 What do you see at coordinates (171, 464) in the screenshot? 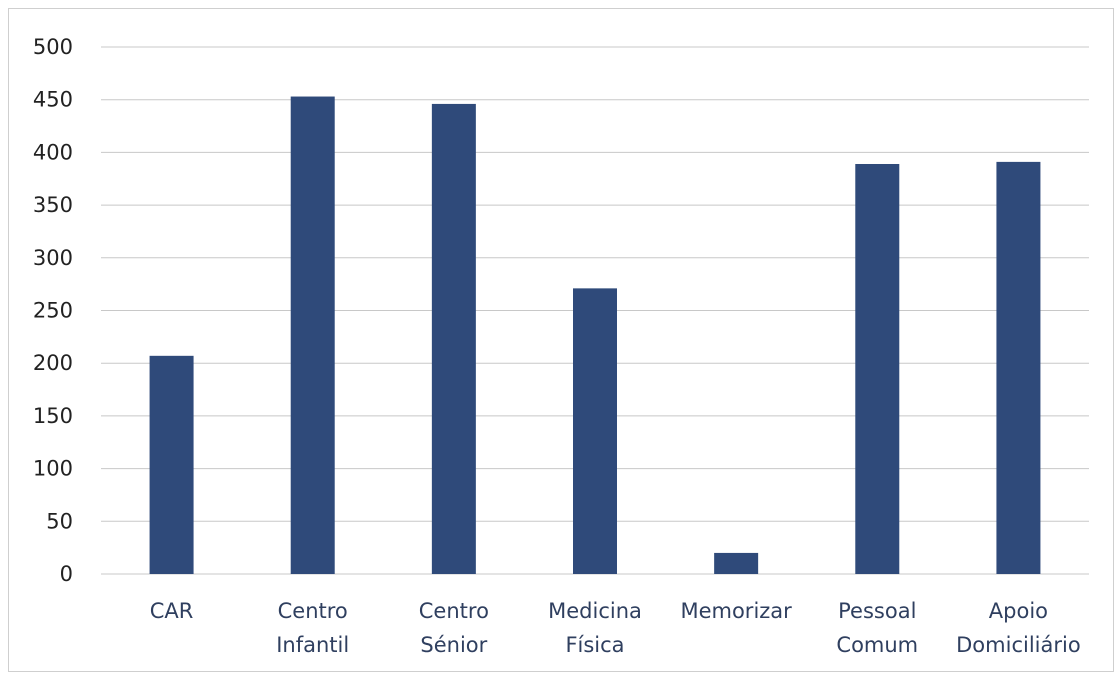
I see `bar-car` at bounding box center [171, 464].